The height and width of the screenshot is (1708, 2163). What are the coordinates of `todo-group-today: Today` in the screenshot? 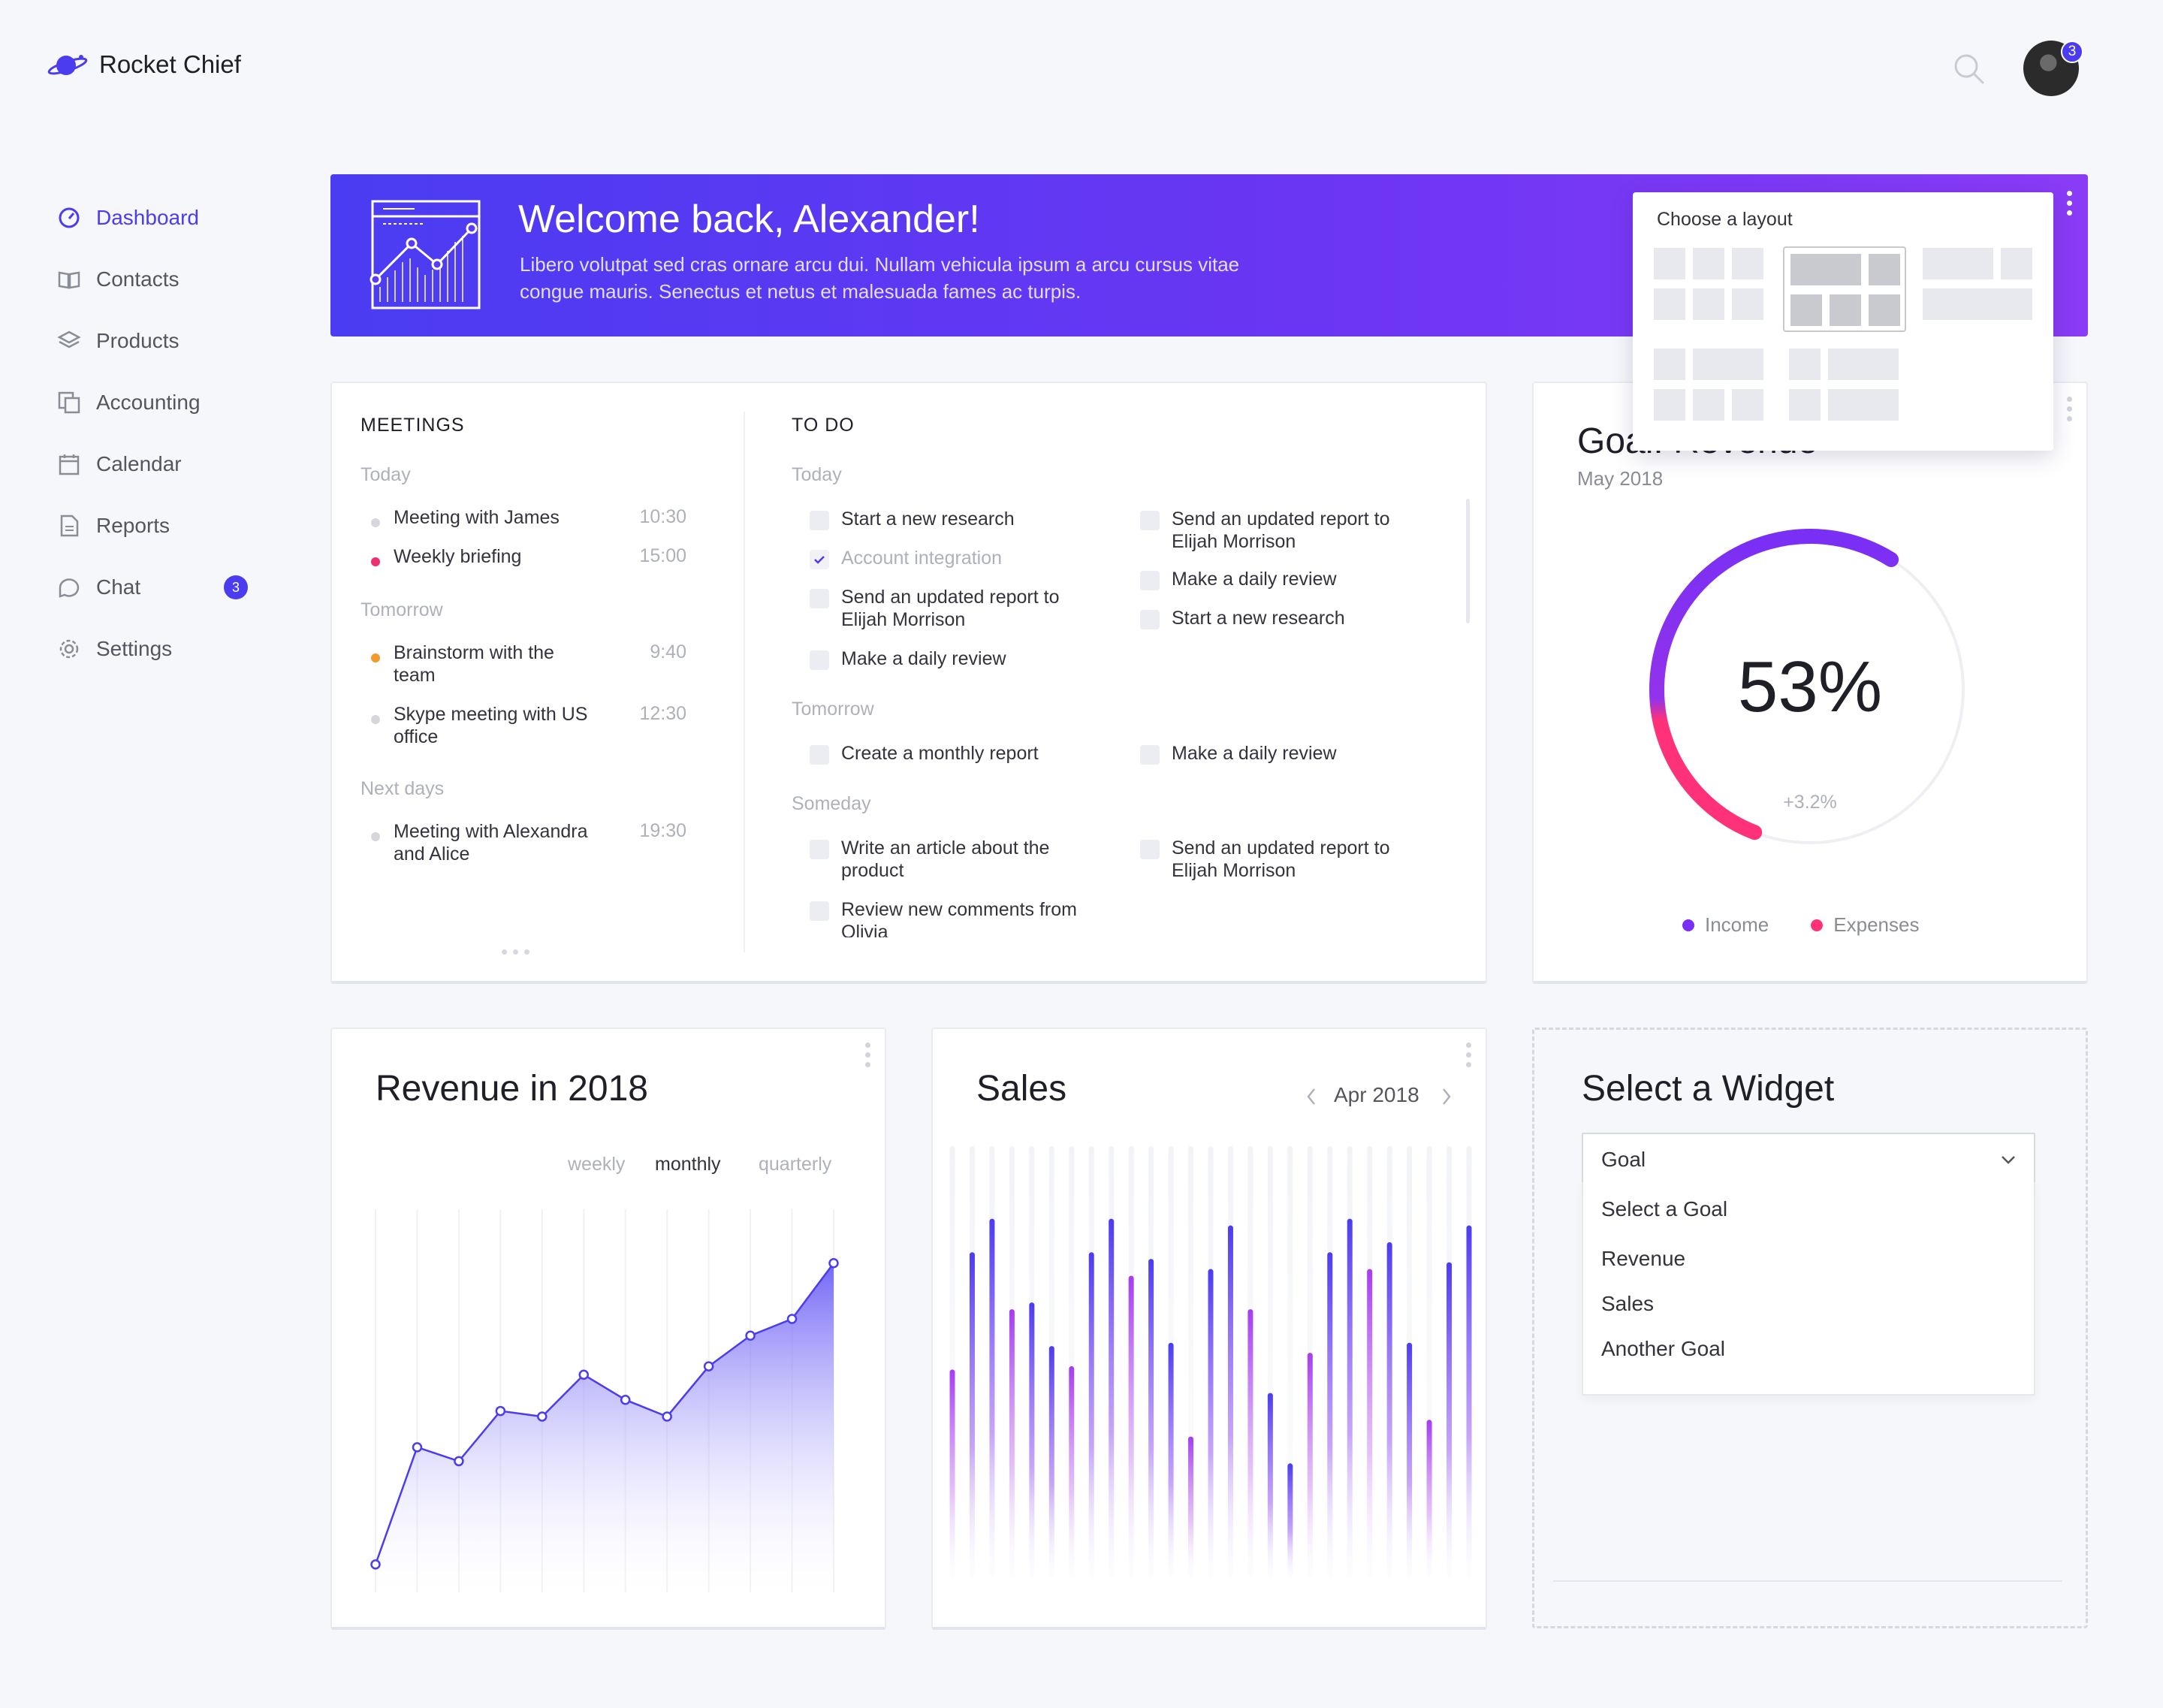 It's located at (817, 475).